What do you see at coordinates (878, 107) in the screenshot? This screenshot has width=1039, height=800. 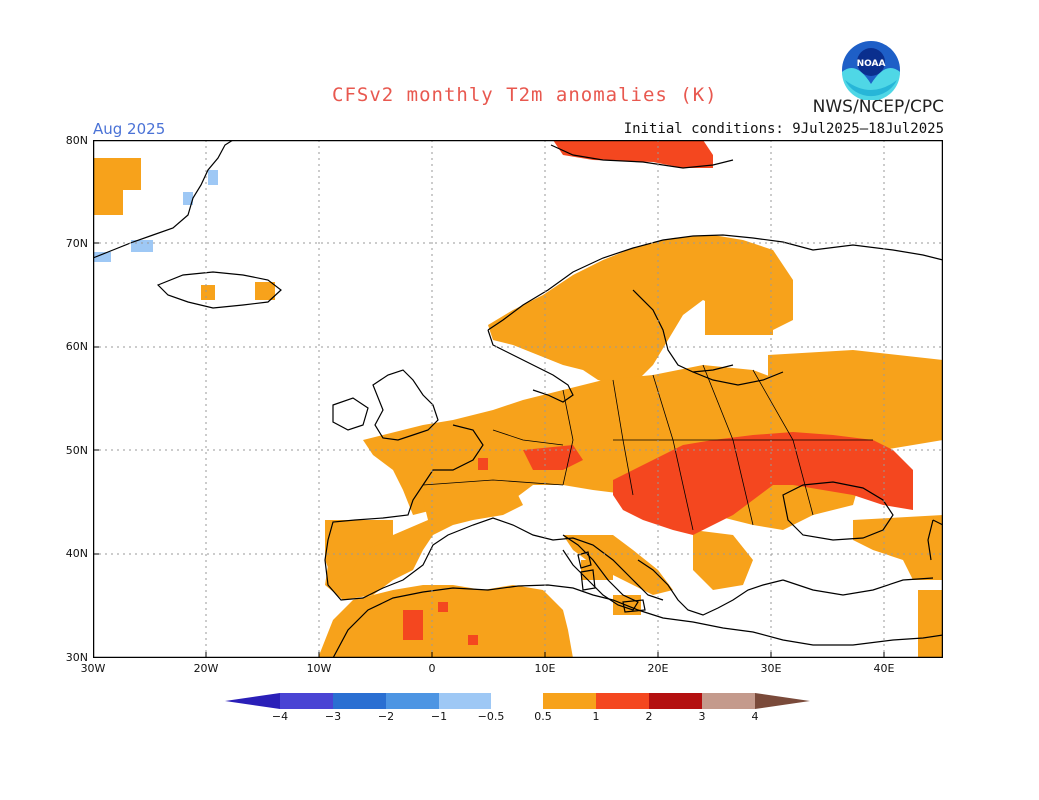 I see `agency-label: NWS/NCEP/CPC` at bounding box center [878, 107].